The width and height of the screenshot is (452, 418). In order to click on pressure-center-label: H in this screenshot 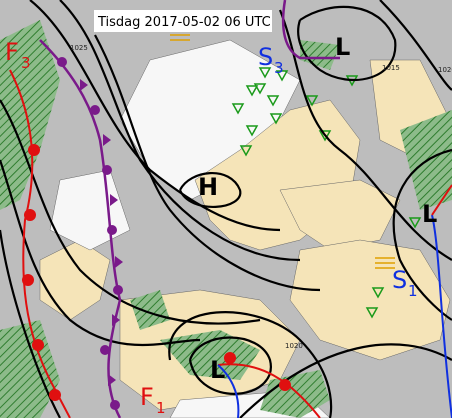, I will do `click(208, 187)`.